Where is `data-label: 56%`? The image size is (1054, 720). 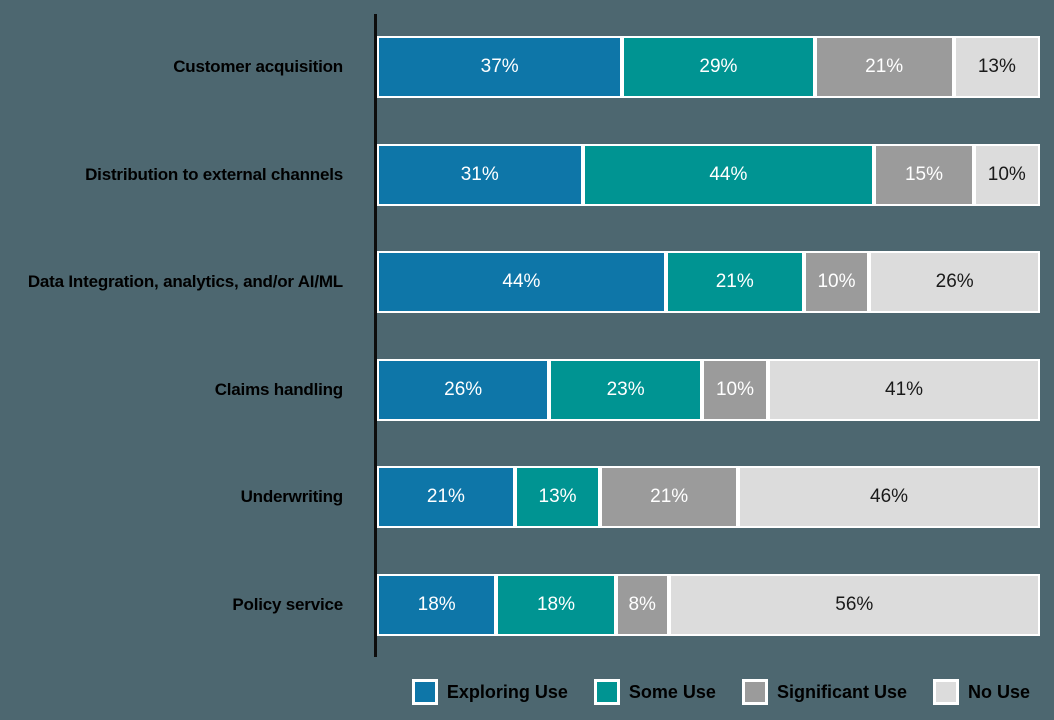 data-label: 56% is located at coordinates (854, 604).